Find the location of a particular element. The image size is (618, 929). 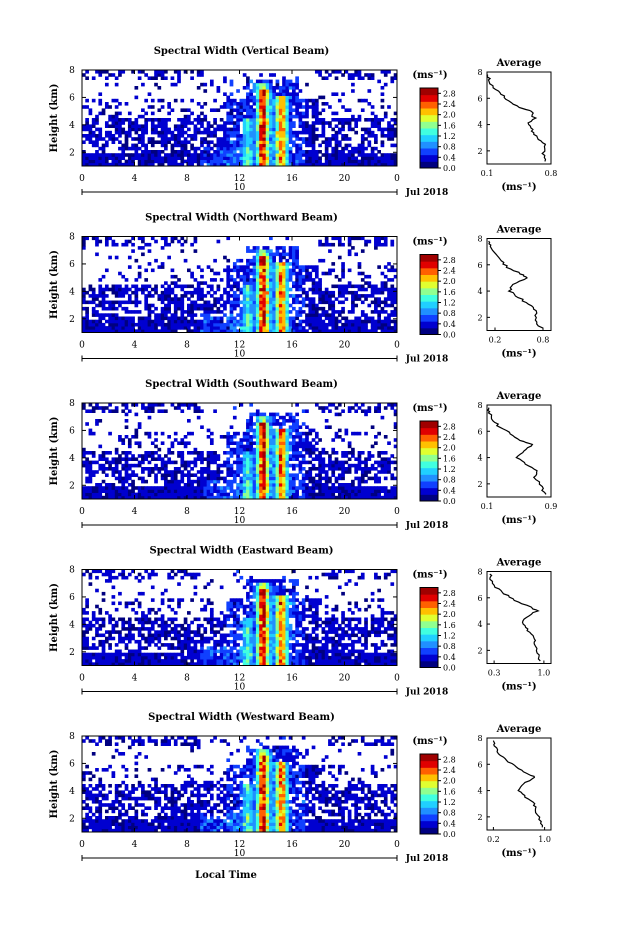

x-tick-label: 20 is located at coordinates (345, 346).